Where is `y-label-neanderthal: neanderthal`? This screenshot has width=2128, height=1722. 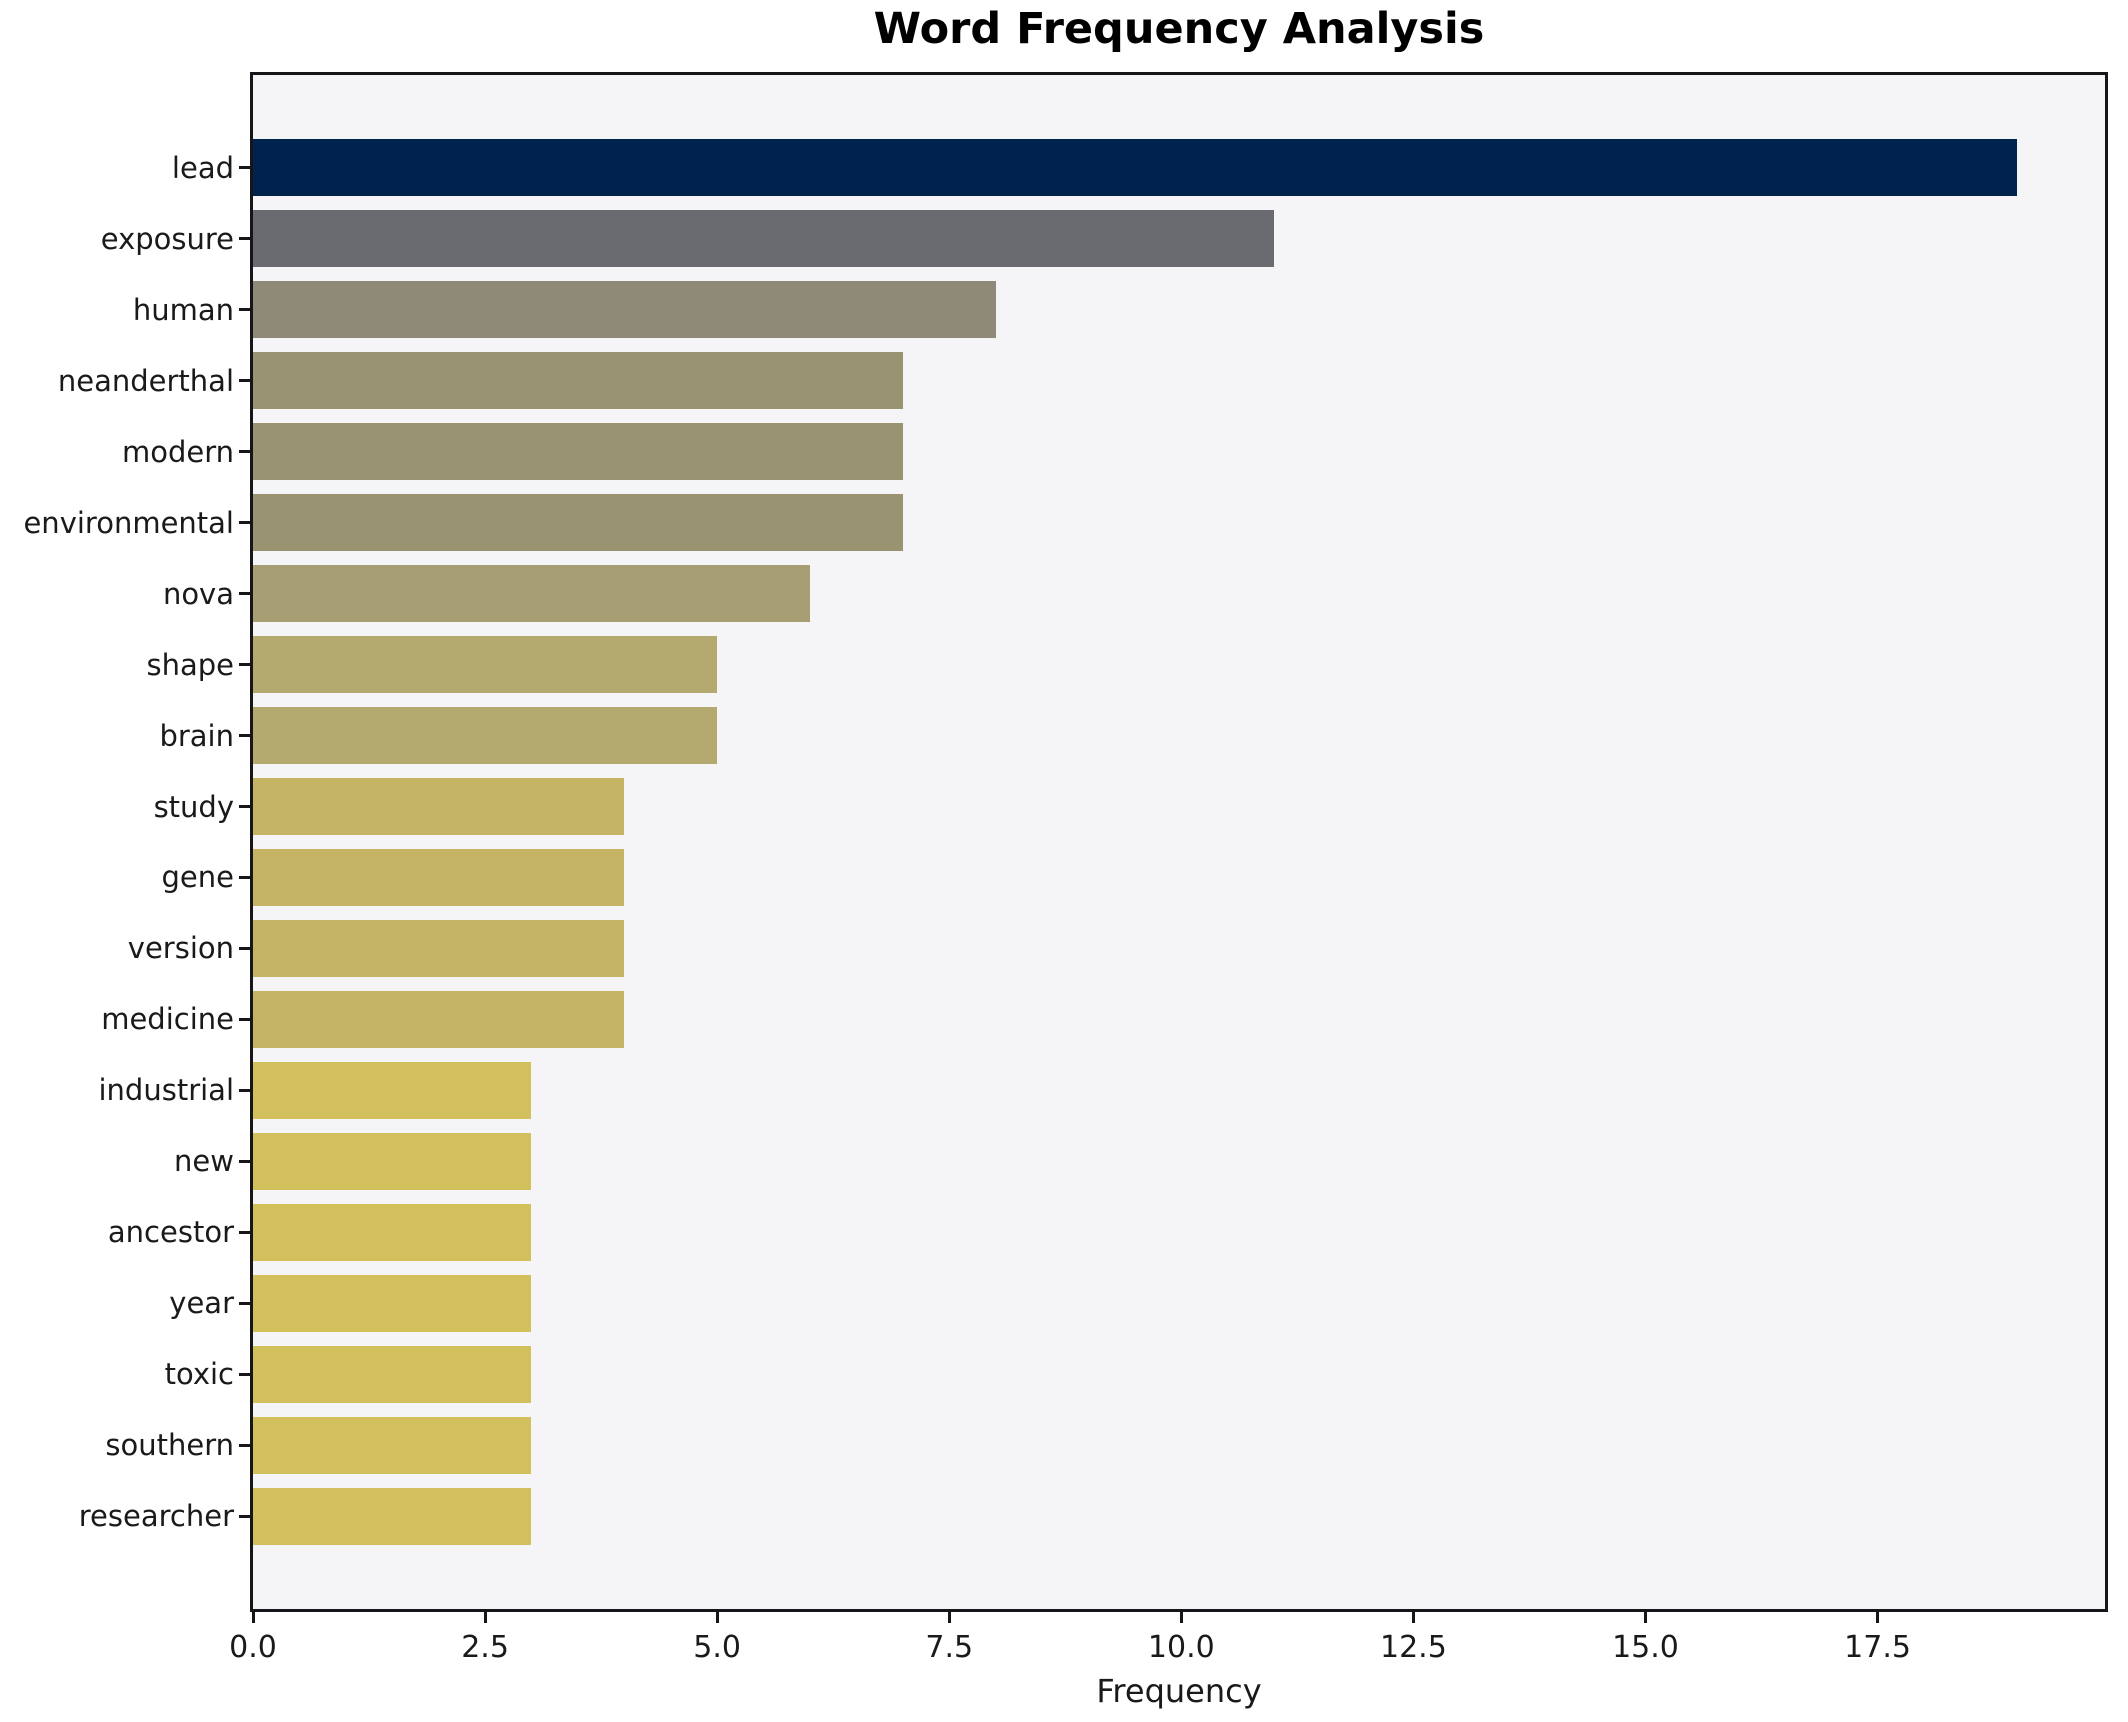
y-label-neanderthal: neanderthal is located at coordinates (145, 380).